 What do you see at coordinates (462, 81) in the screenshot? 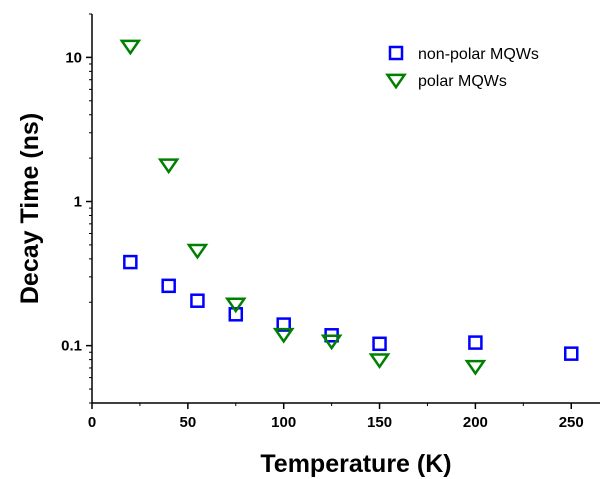
I see `legend-label: polar MQWs` at bounding box center [462, 81].